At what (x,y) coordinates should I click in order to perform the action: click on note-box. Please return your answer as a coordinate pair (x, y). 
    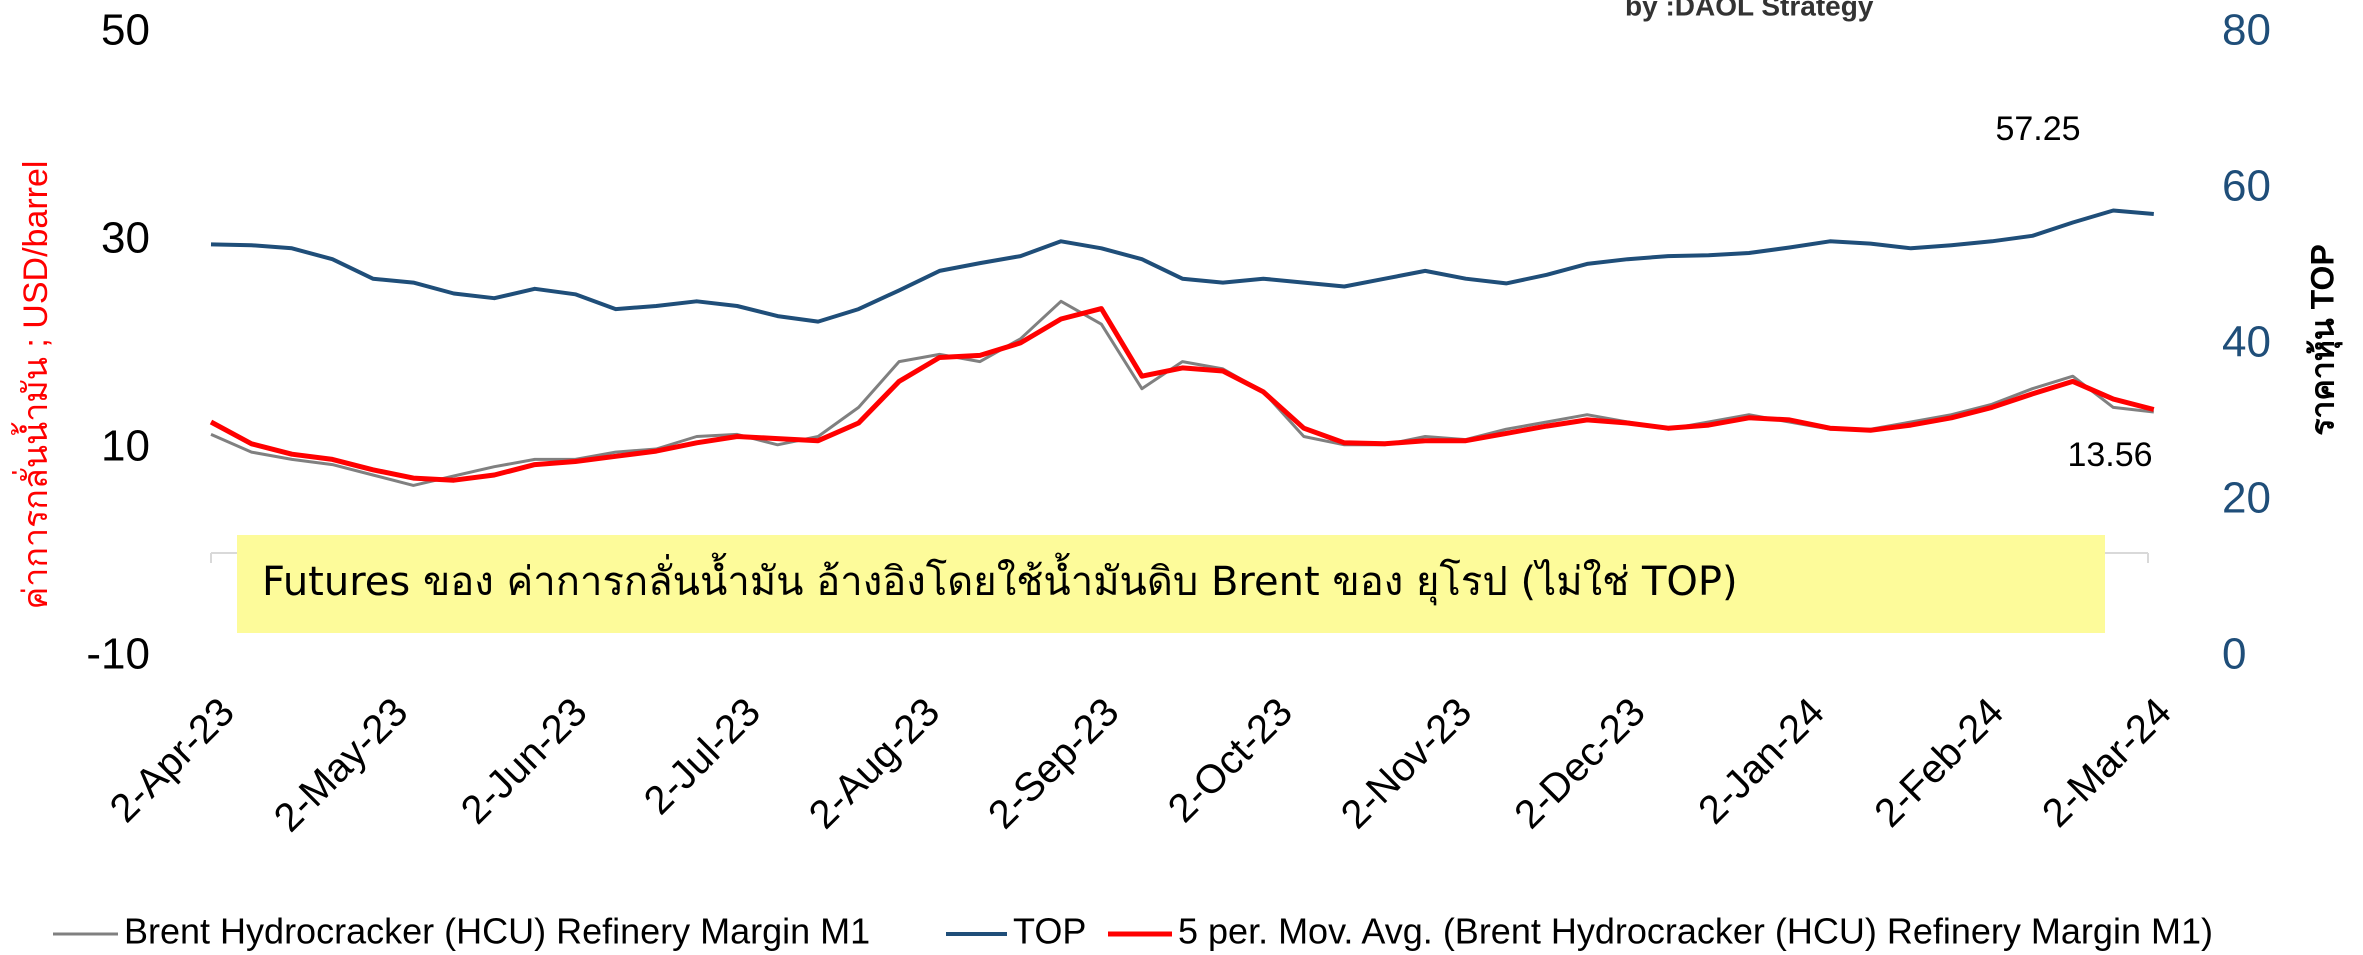
    Looking at the image, I should click on (1171, 584).